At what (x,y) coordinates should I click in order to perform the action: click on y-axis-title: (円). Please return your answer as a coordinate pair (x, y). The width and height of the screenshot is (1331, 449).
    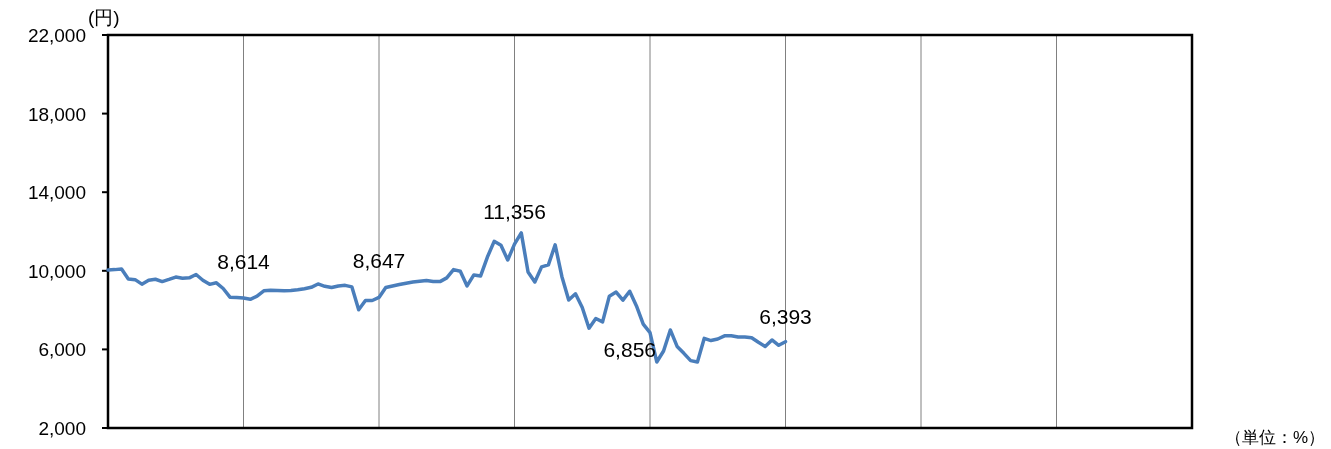
    Looking at the image, I should click on (104, 17).